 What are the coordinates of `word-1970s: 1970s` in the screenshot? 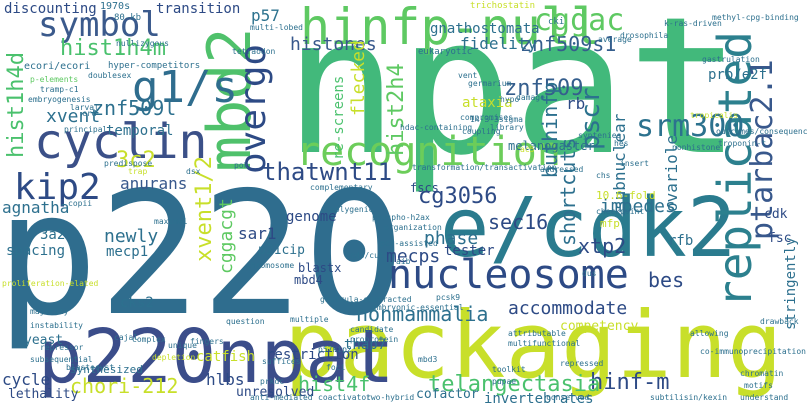 It's located at (115, 6).